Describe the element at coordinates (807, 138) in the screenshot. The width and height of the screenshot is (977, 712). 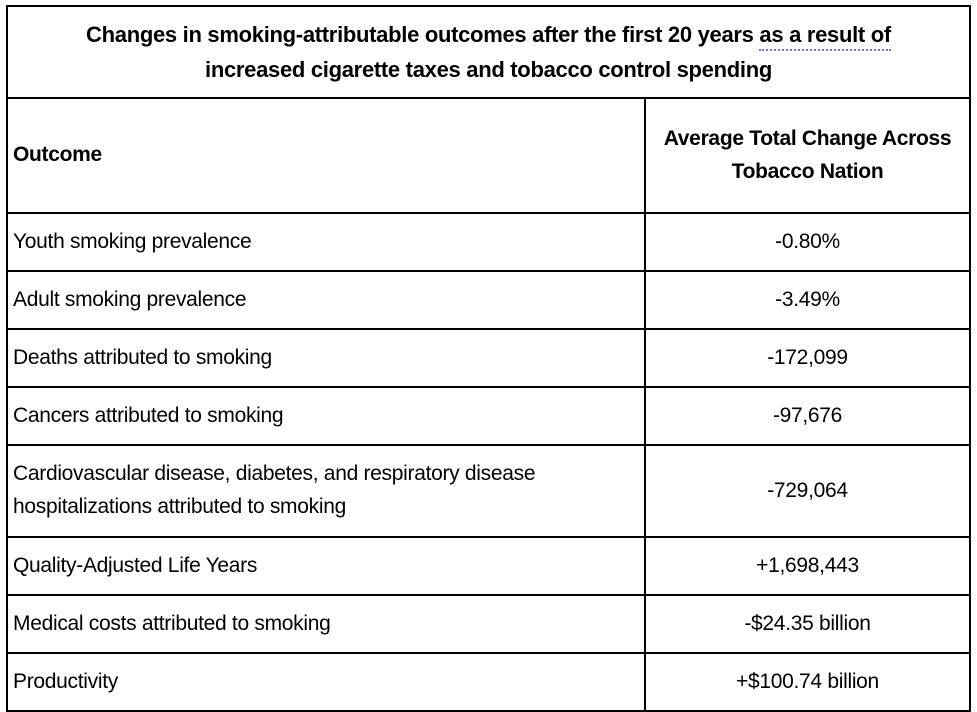
I see `column-header-value-line1: Average Total Change Across` at that location.